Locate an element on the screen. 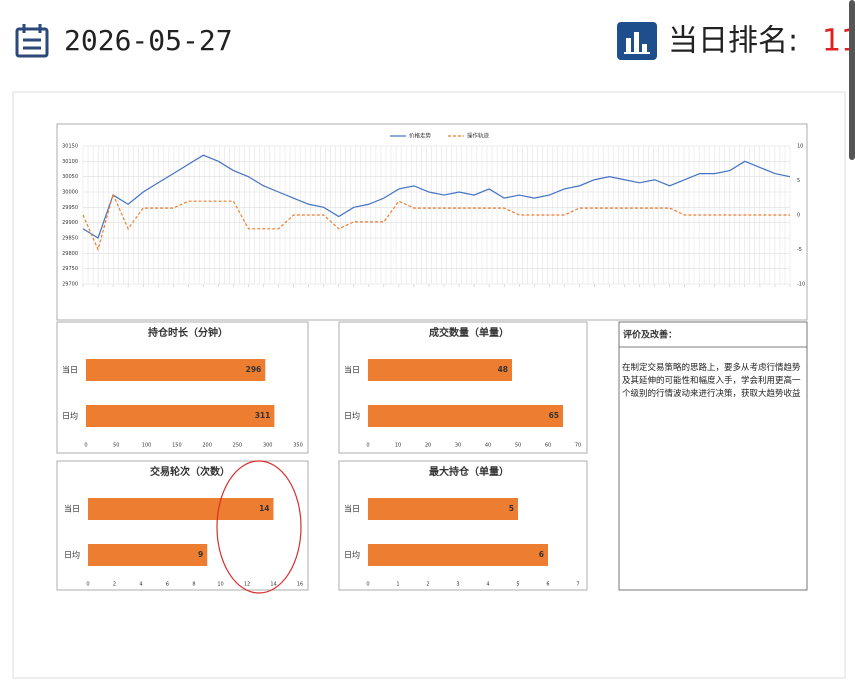 The width and height of the screenshot is (855, 684). evaluation-title: 评价及改善： is located at coordinates (650, 335).